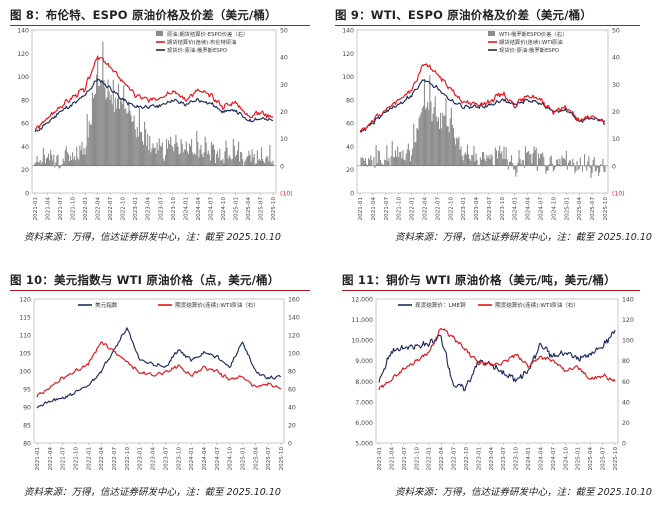 Image resolution: width=672 pixels, height=506 pixels. Describe the element at coordinates (77, 459) in the screenshot. I see `x-tick-label: 2021-10` at that location.